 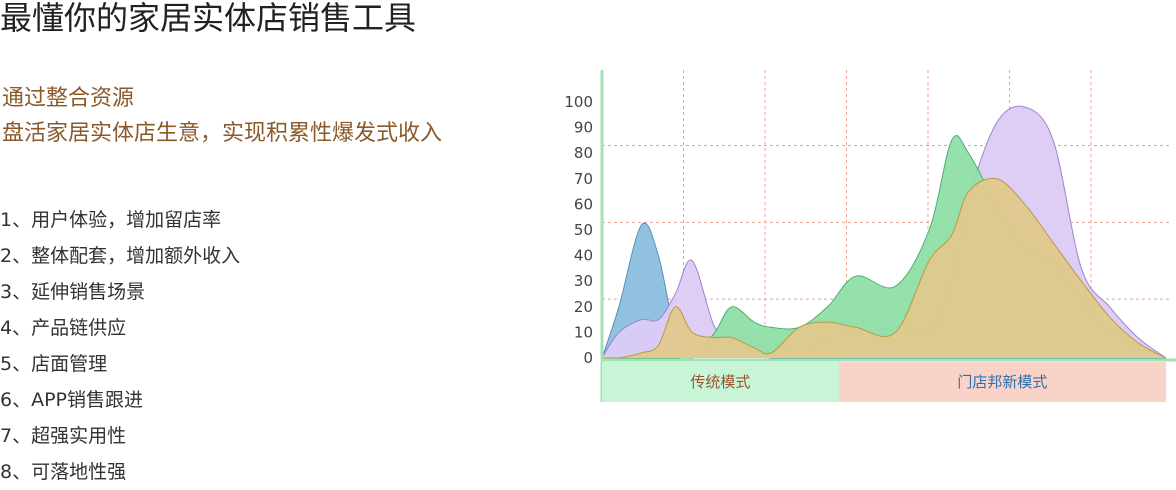 I want to click on feature-item: 2、整体配套，增加额外收入, so click(x=120, y=256).